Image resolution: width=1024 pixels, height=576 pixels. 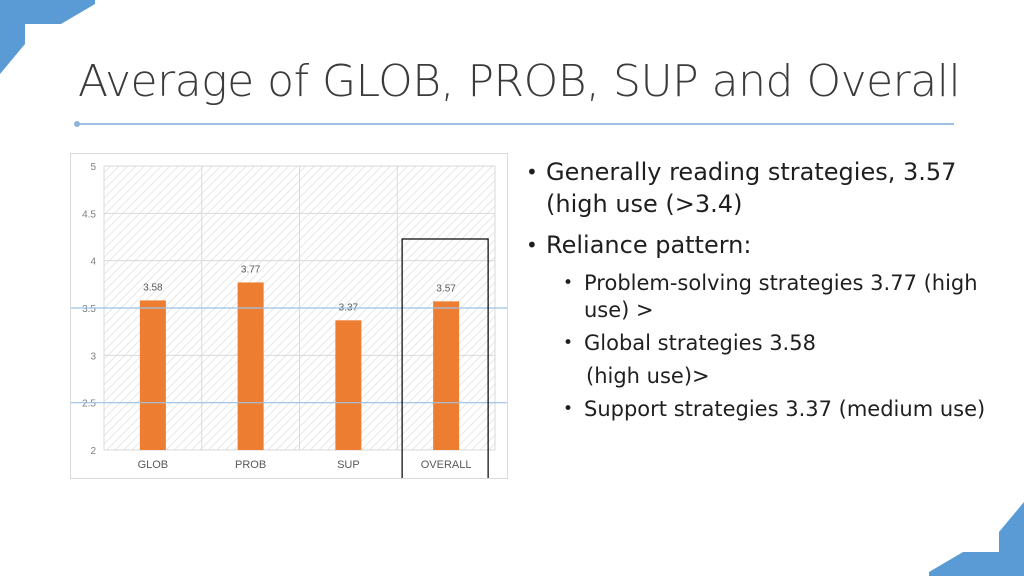 I want to click on slide-title: Average of GLOB, PROB, SUP and Overall, so click(x=519, y=81).